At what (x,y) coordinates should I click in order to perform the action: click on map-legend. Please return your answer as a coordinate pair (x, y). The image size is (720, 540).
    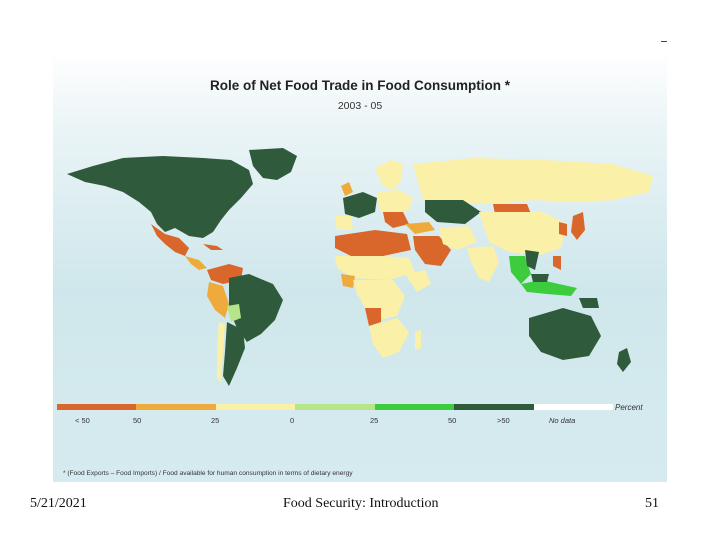
    Looking at the image, I should click on (335, 407).